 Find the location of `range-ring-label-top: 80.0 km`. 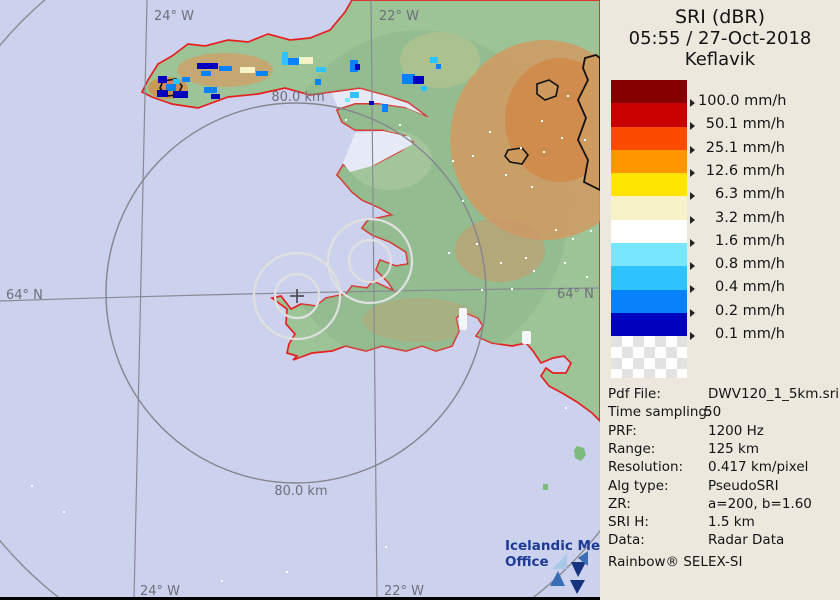

range-ring-label-top: 80.0 km is located at coordinates (297, 97).